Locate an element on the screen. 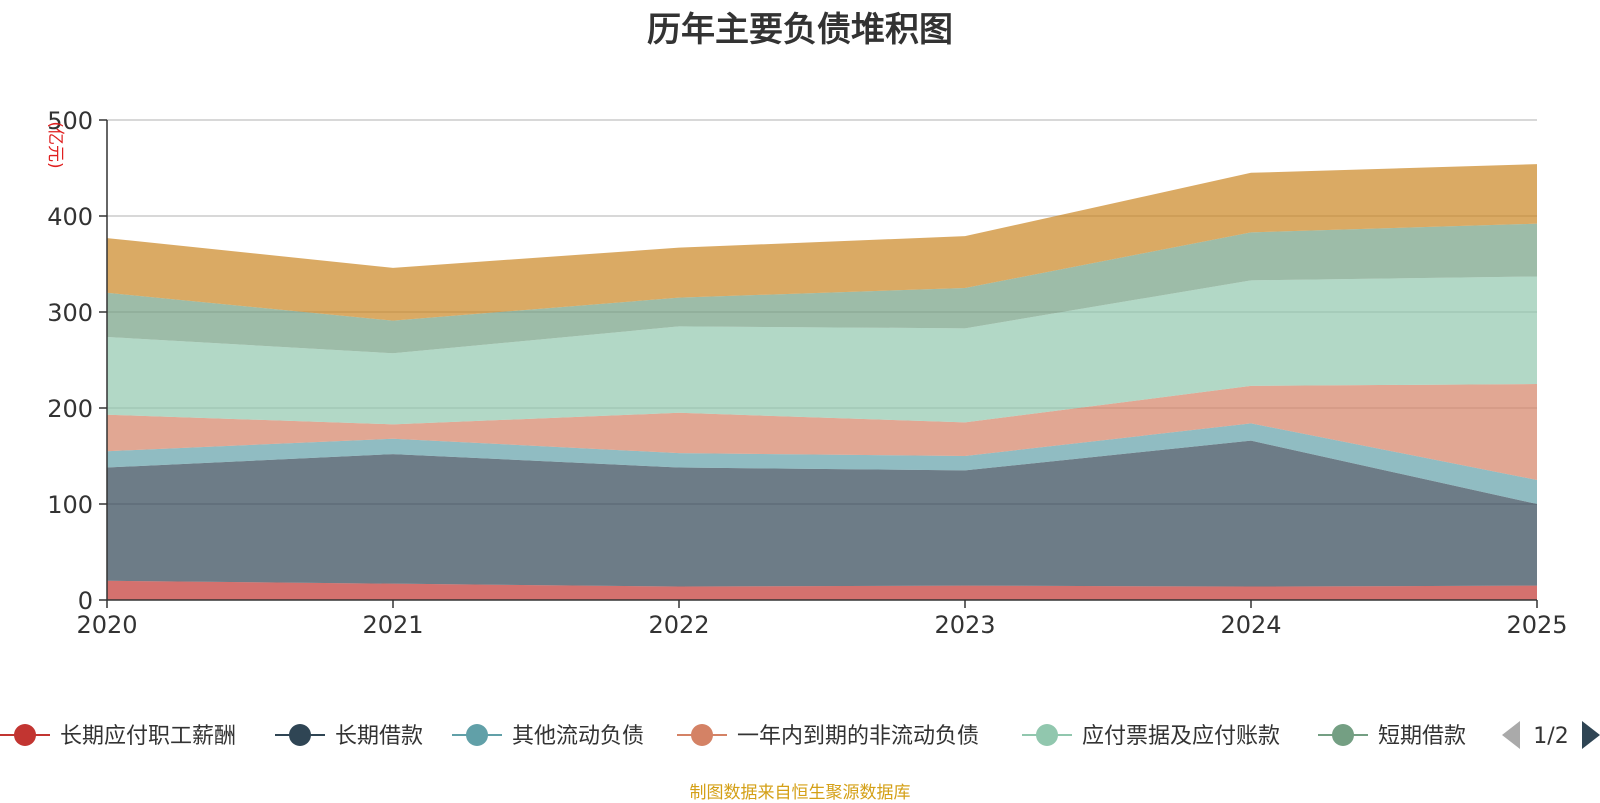 Image resolution: width=1600 pixels, height=803 pixels. legend-page-indicator: 1/2 is located at coordinates (1550, 736).